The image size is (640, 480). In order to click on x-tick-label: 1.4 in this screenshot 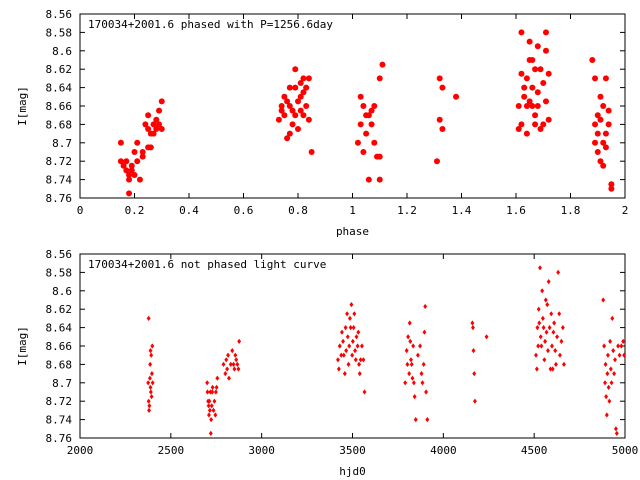, I will do `click(462, 210)`.